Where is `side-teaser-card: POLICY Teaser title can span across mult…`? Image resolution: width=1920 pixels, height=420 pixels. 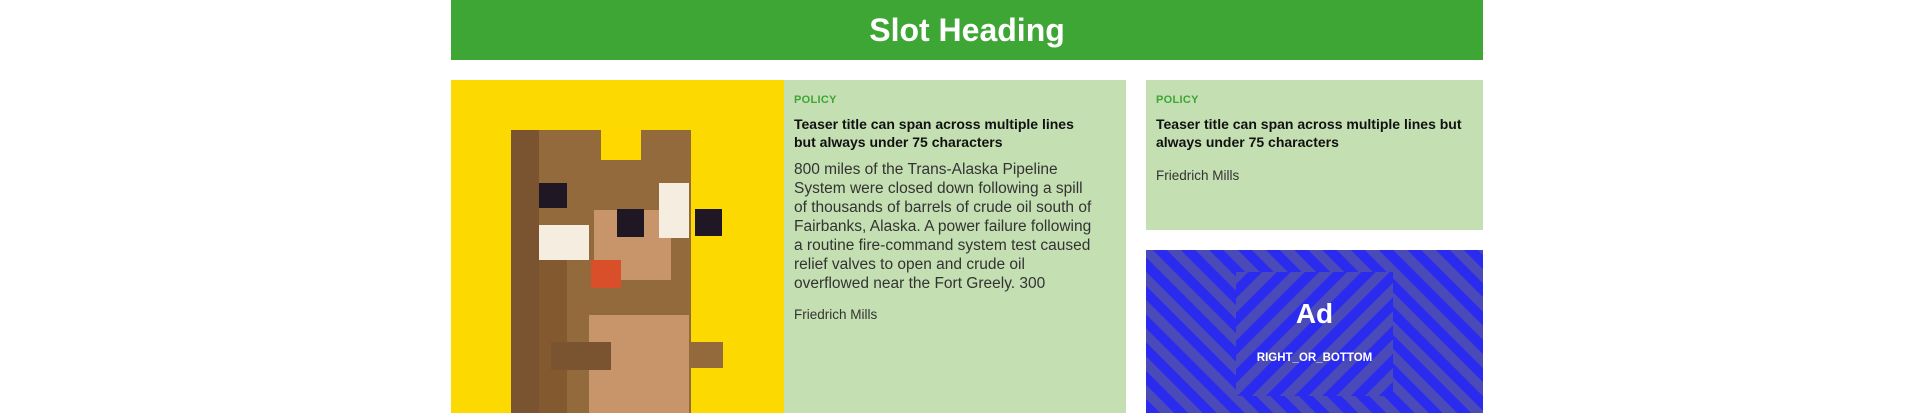
side-teaser-card: POLICY Teaser title can span across mult… is located at coordinates (1314, 155).